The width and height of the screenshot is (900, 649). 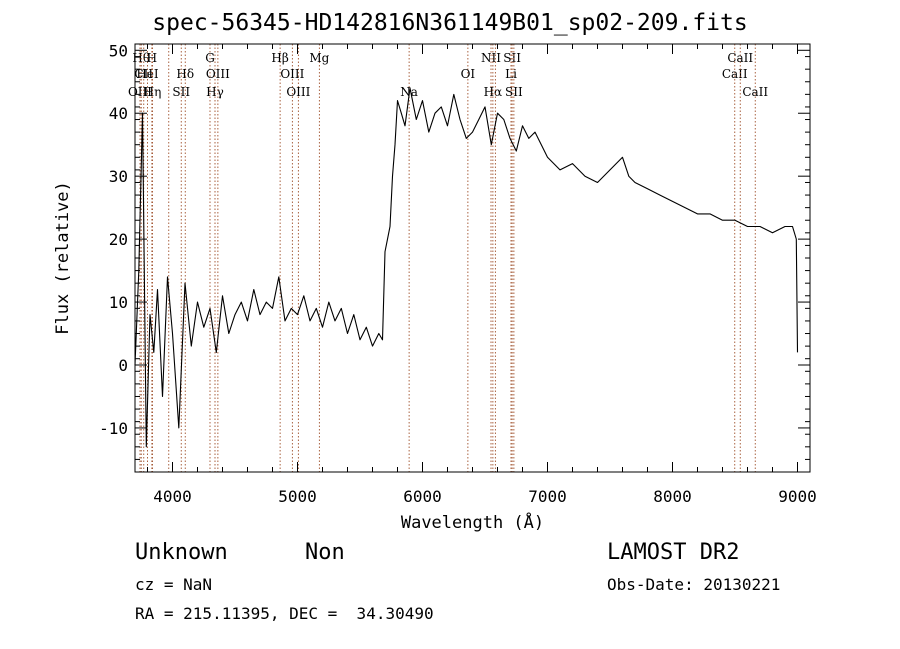 What do you see at coordinates (113, 428) in the screenshot?
I see `y-tick-label: -10` at bounding box center [113, 428].